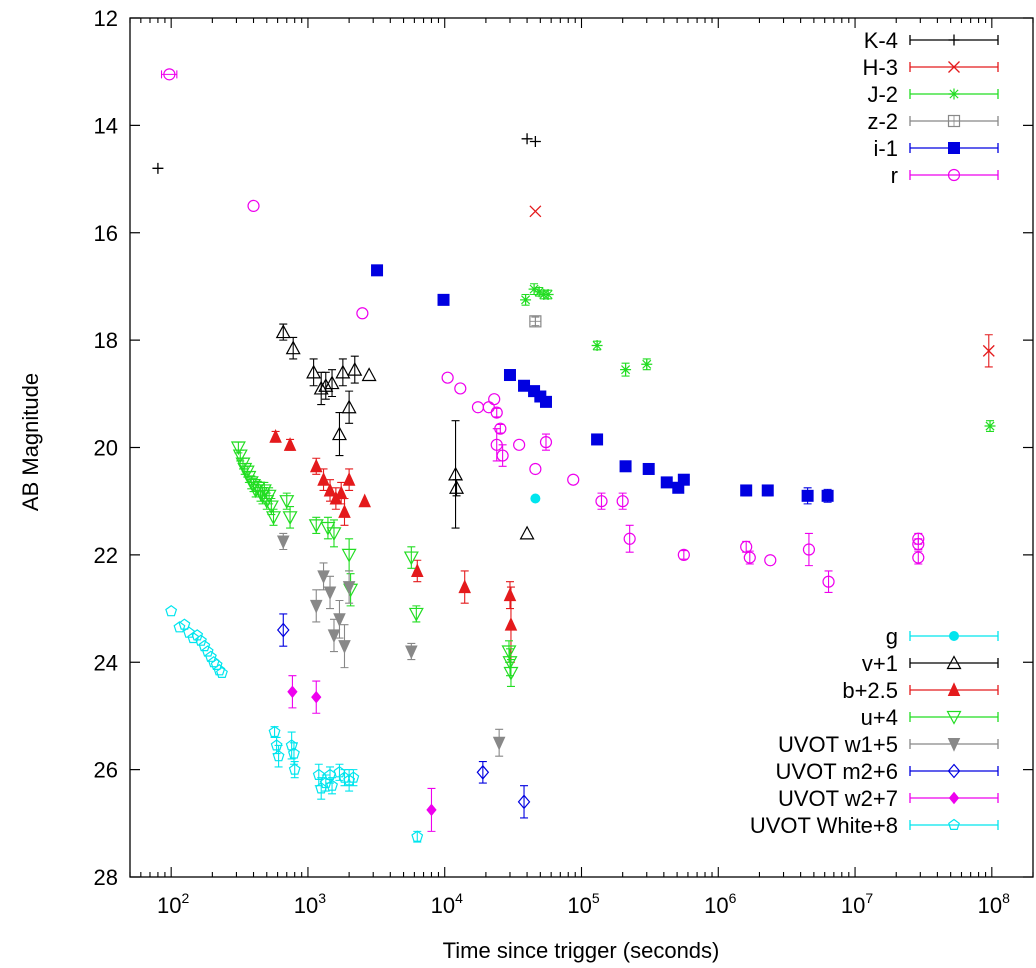  Describe the element at coordinates (879, 717) in the screenshot. I see `legend-label: u+4` at that location.